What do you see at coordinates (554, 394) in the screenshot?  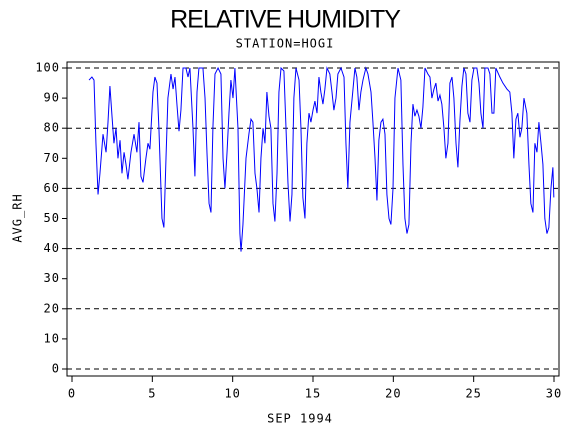 I see `x-tick-label: 30` at bounding box center [554, 394].